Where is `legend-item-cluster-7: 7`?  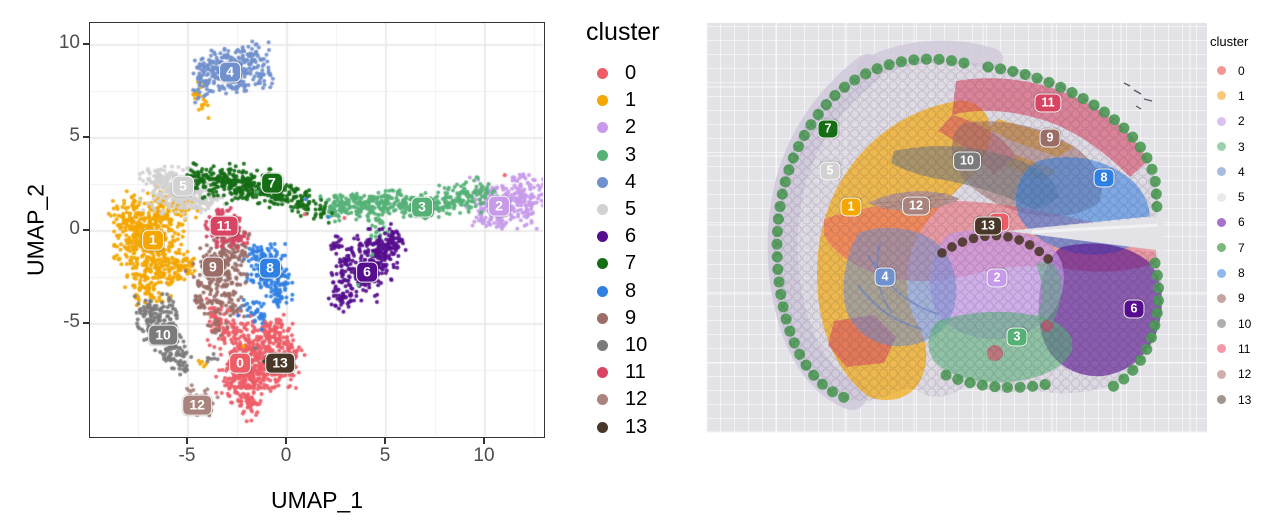 legend-item-cluster-7: 7 is located at coordinates (623, 263).